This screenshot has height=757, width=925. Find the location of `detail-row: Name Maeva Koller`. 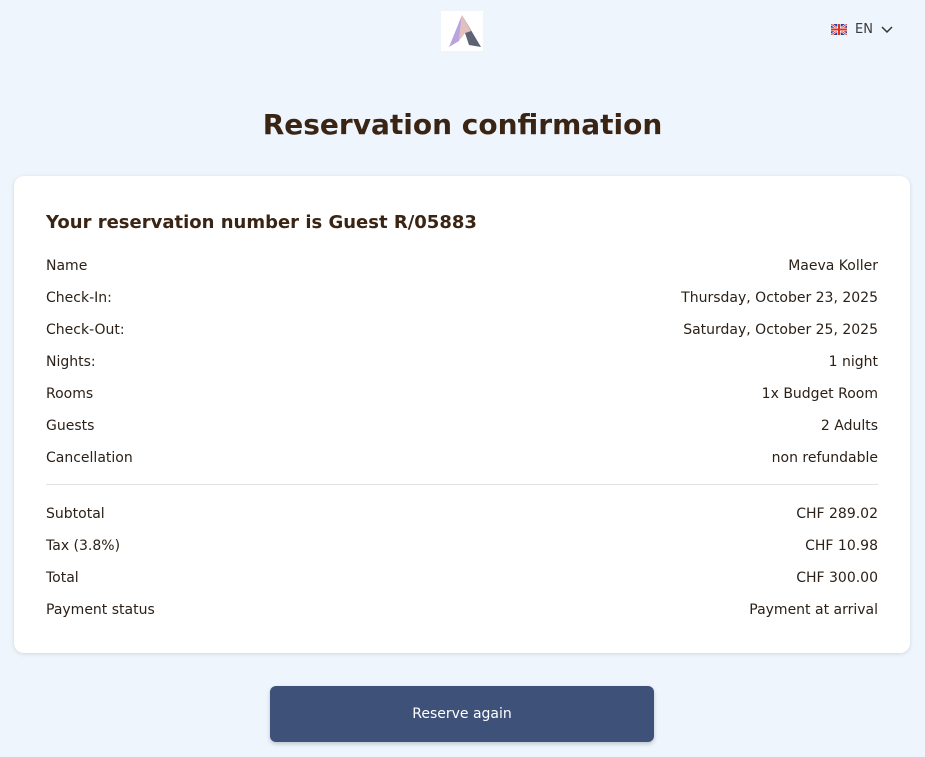

detail-row: Name Maeva Koller is located at coordinates (462, 266).